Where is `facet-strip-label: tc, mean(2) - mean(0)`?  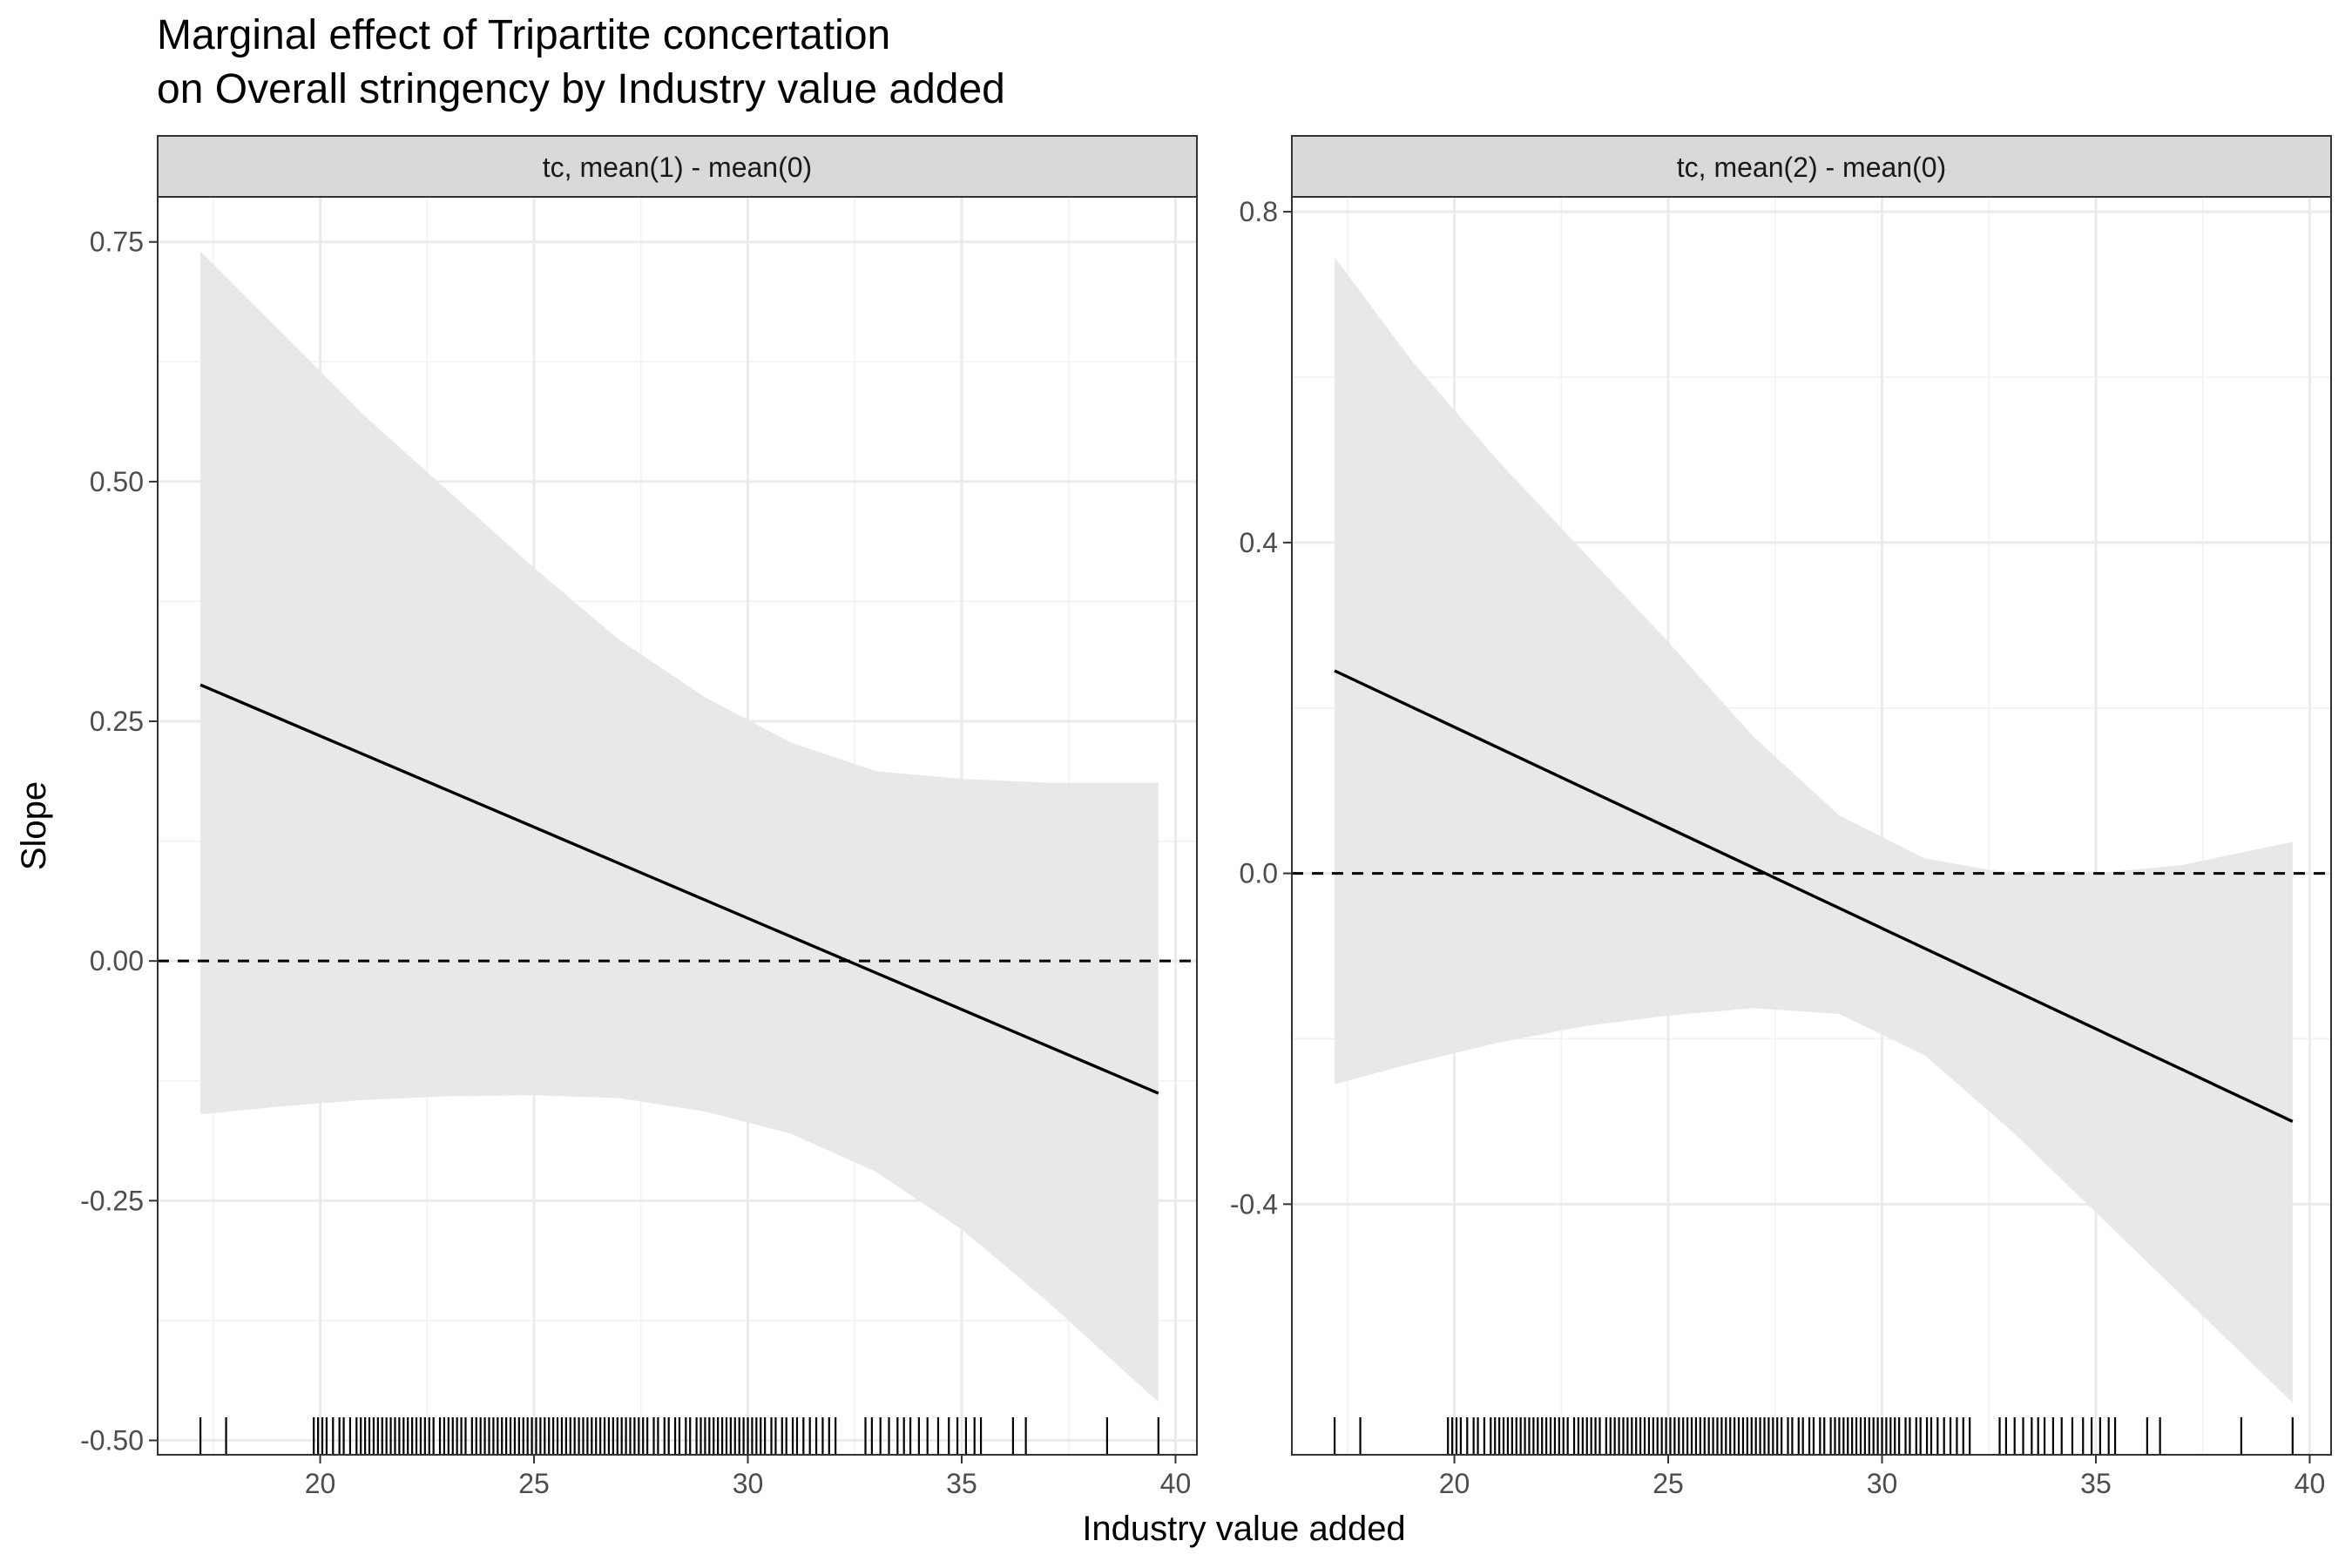 facet-strip-label: tc, mean(2) - mean(0) is located at coordinates (1812, 167).